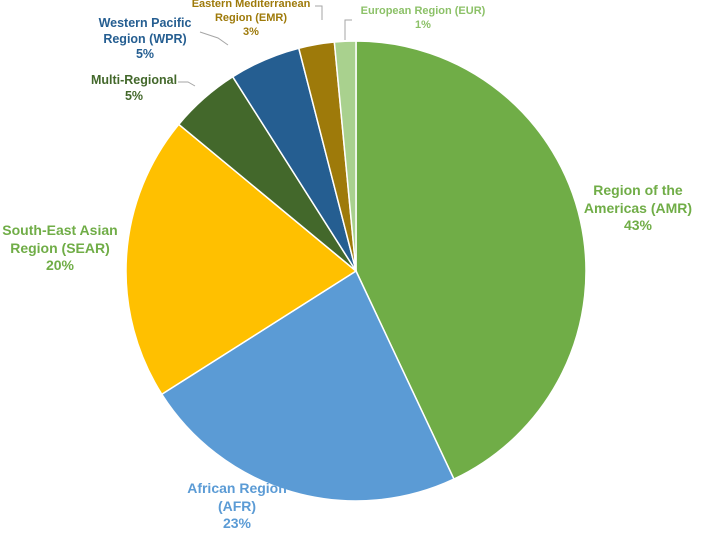 The width and height of the screenshot is (708, 536). Describe the element at coordinates (60, 265) in the screenshot. I see `label-sear-pct: 20%` at that location.